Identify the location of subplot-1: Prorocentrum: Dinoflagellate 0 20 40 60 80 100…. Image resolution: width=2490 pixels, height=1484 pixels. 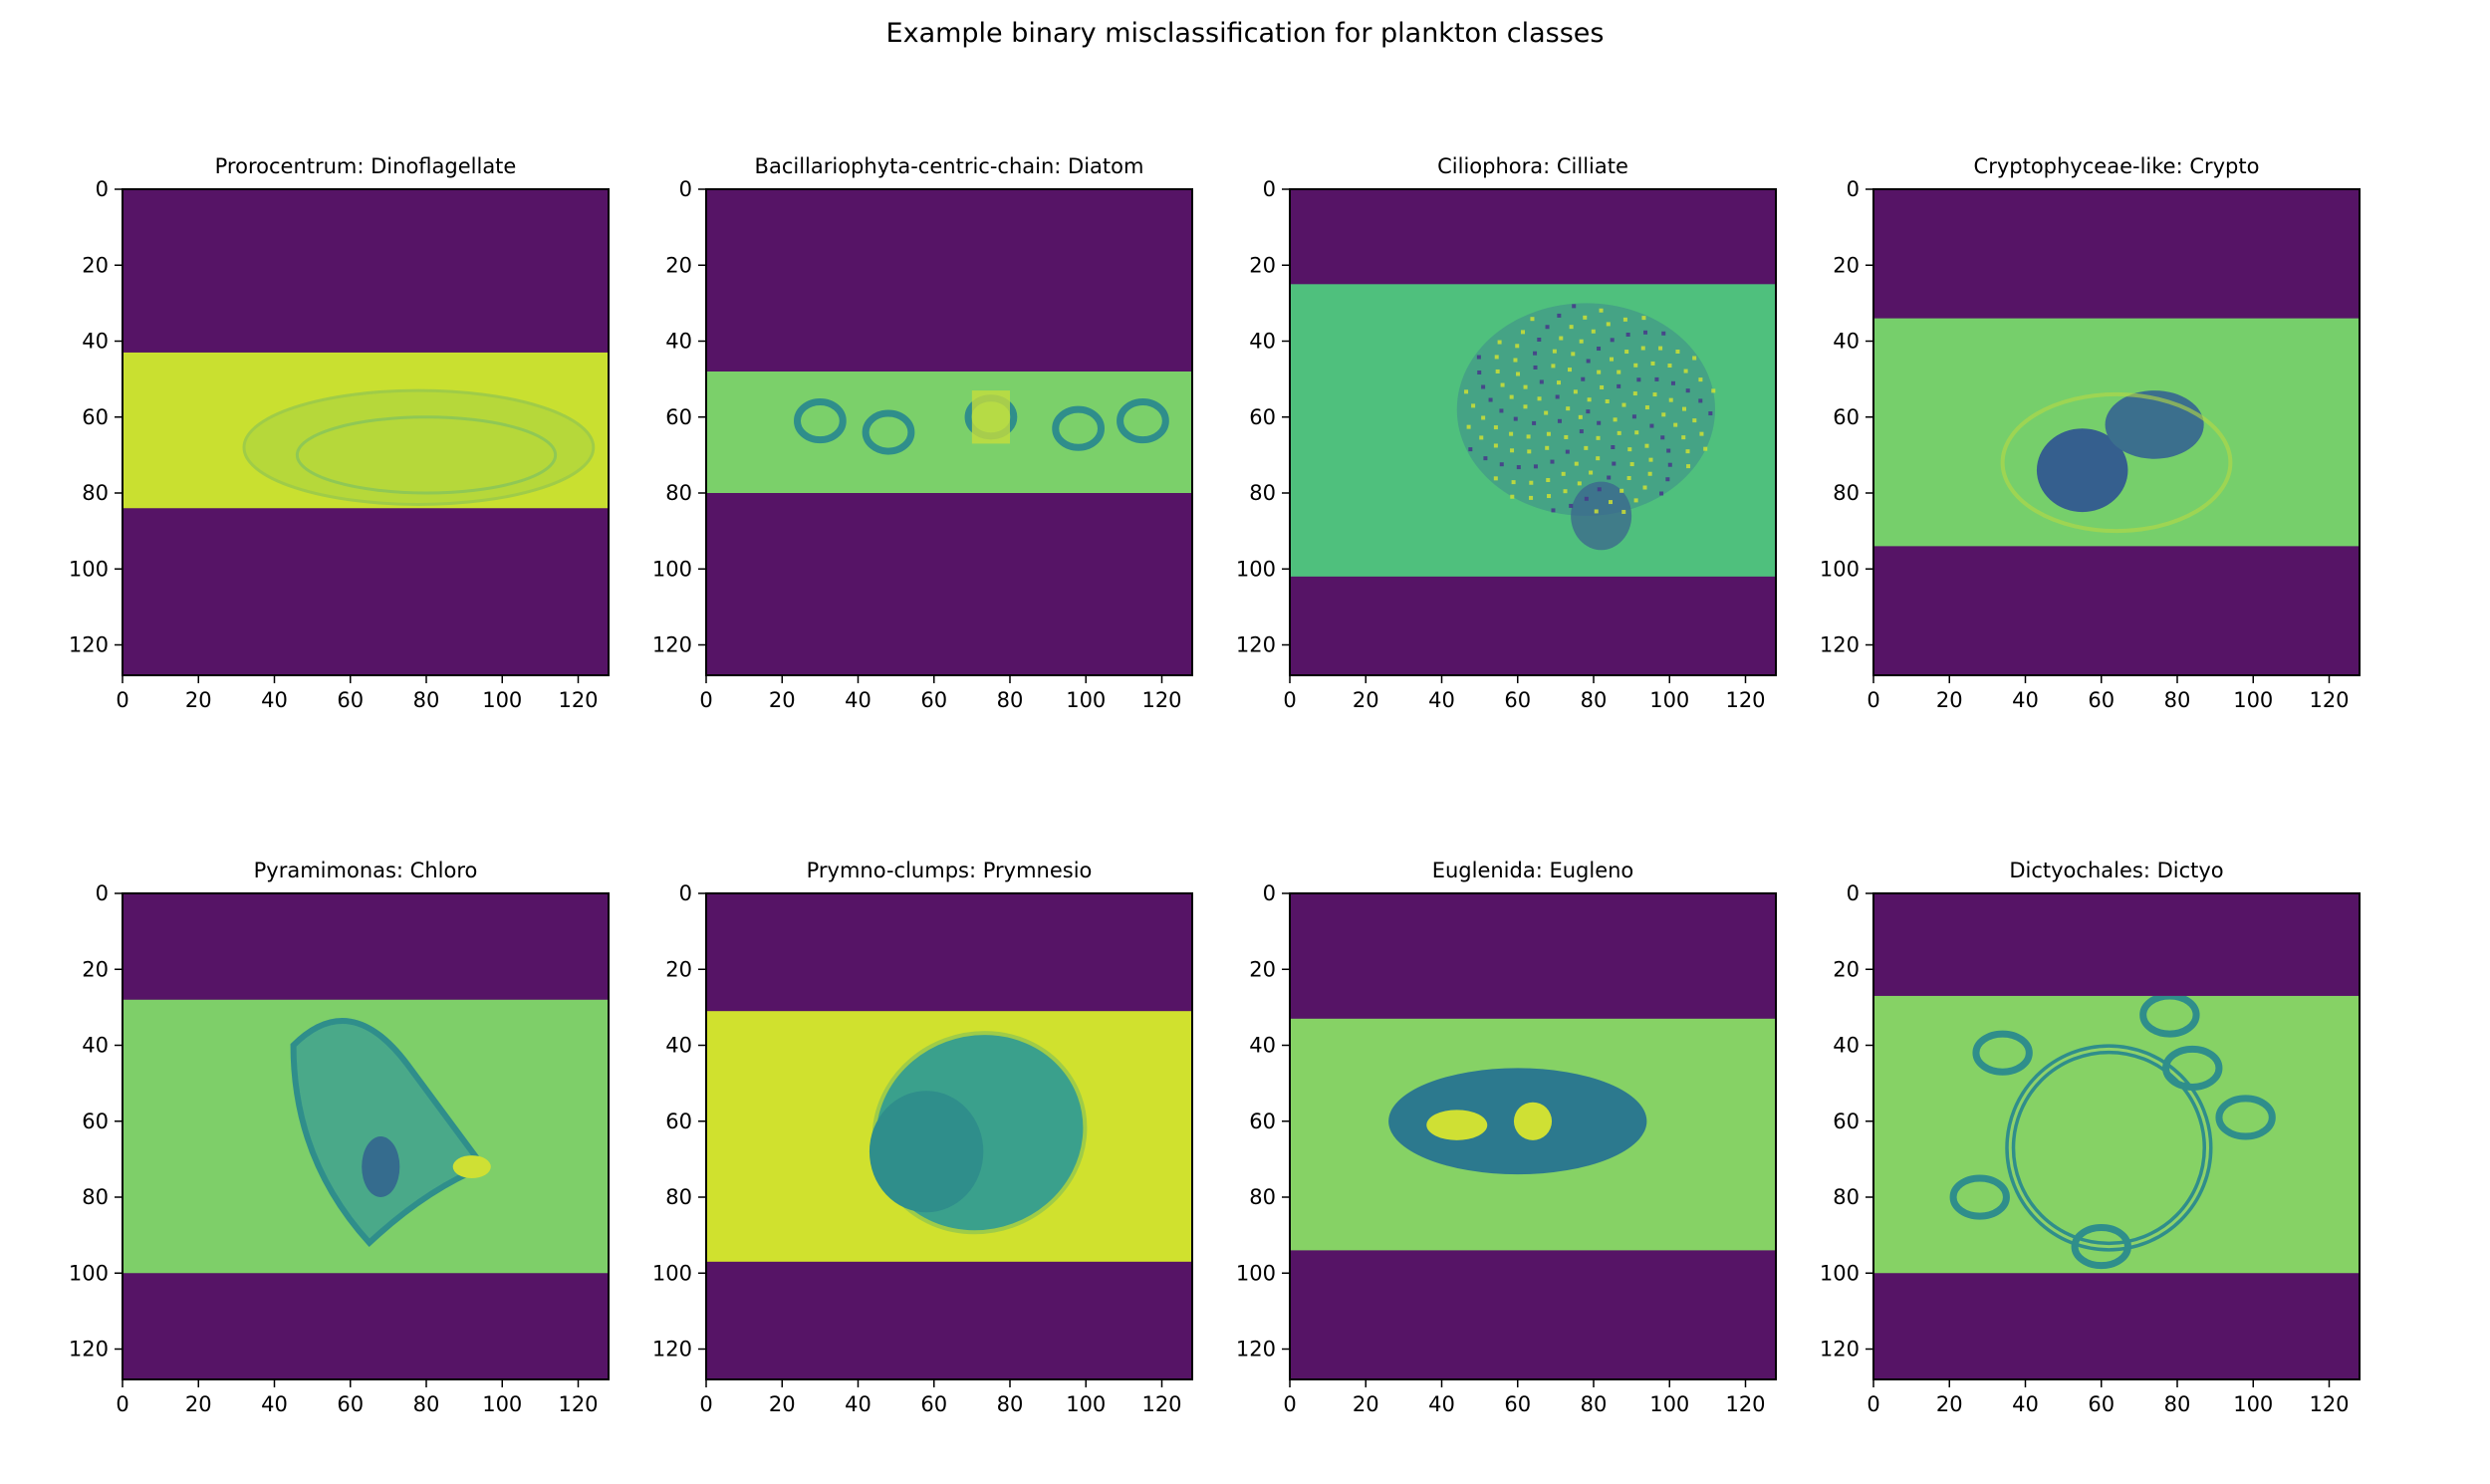
(339, 433).